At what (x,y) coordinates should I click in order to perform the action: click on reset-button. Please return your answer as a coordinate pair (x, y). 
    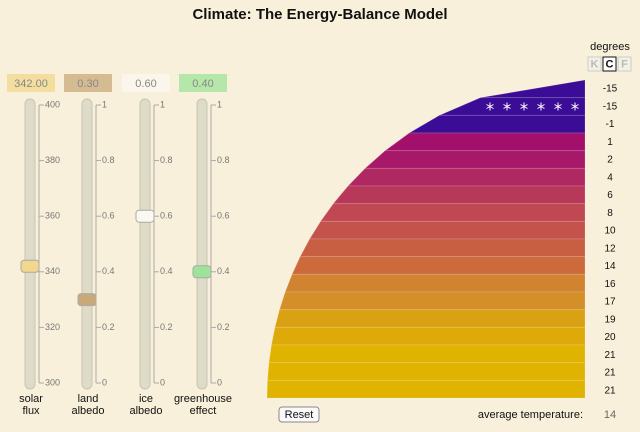
    Looking at the image, I should click on (299, 414).